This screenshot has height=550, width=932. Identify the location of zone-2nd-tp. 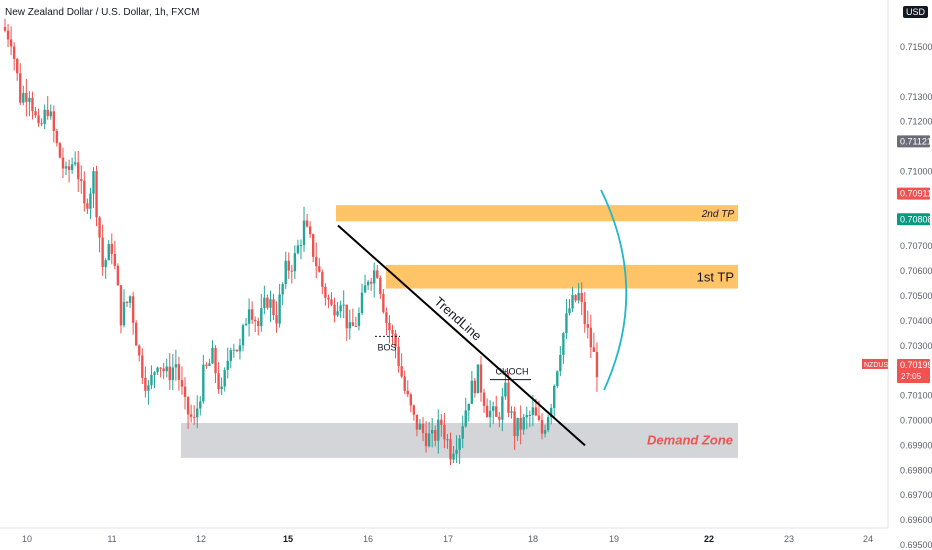
(537, 213).